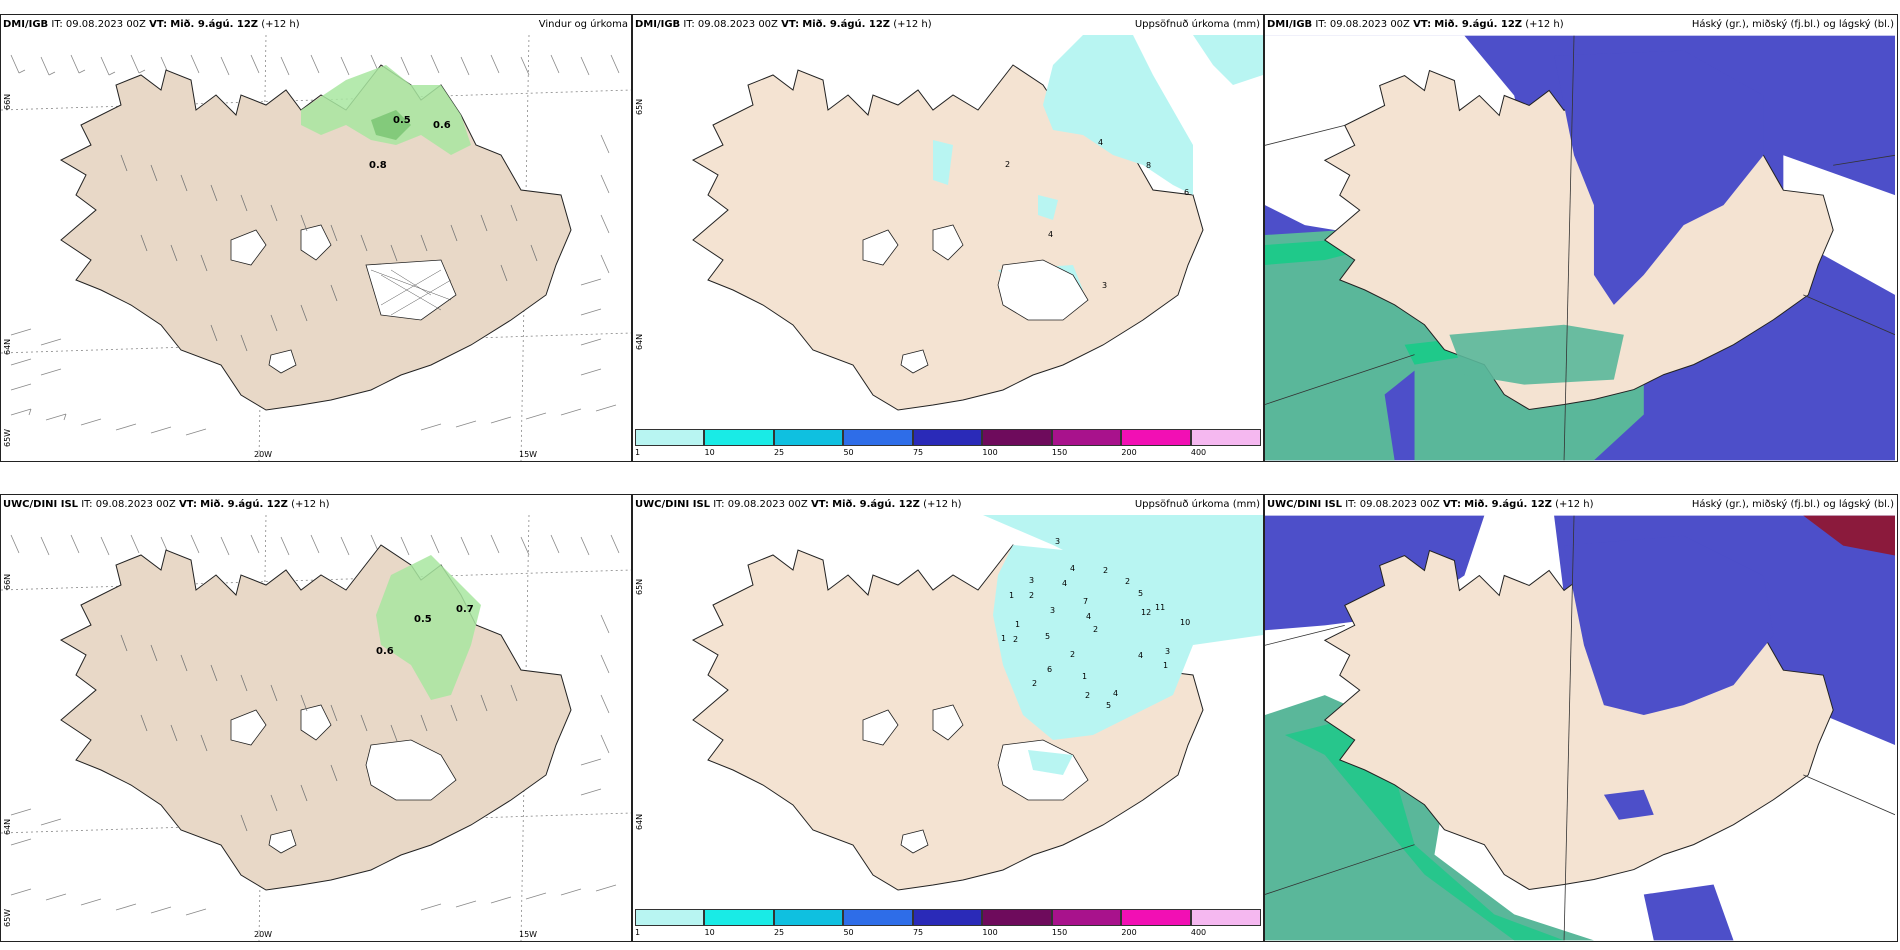 The width and height of the screenshot is (1900, 950). I want to click on wind-map: 0.5 0.6 0.8, so click(316, 248).